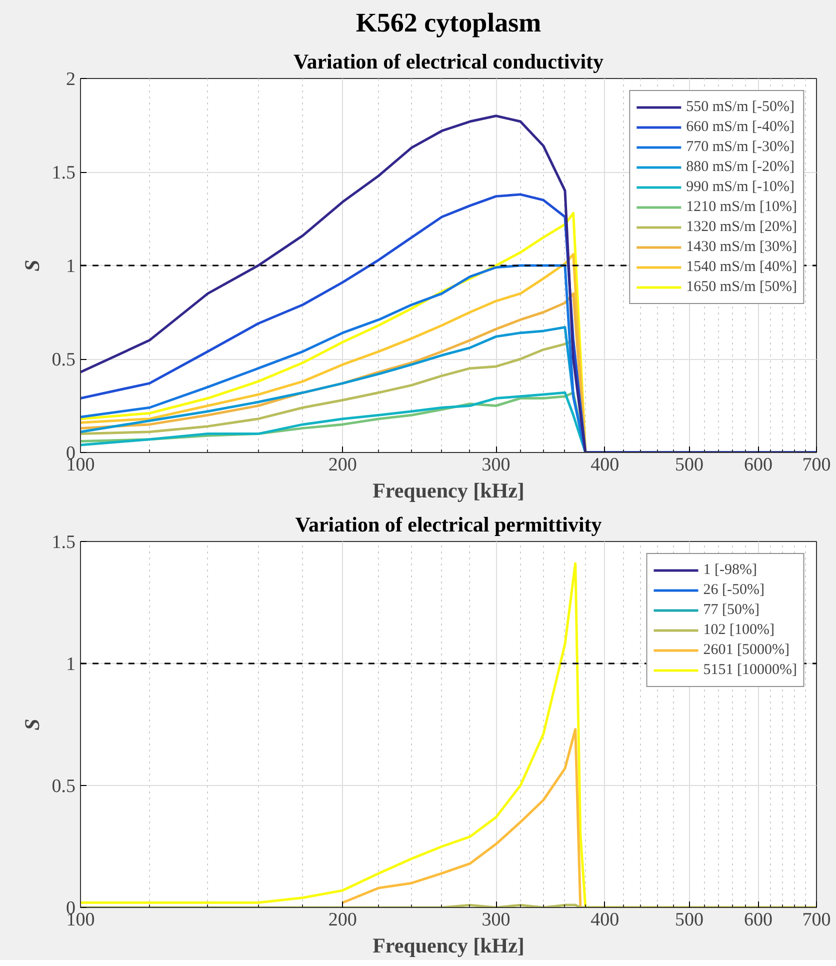 The image size is (836, 966). I want to click on legend-label: 77 [50%], so click(731, 610).